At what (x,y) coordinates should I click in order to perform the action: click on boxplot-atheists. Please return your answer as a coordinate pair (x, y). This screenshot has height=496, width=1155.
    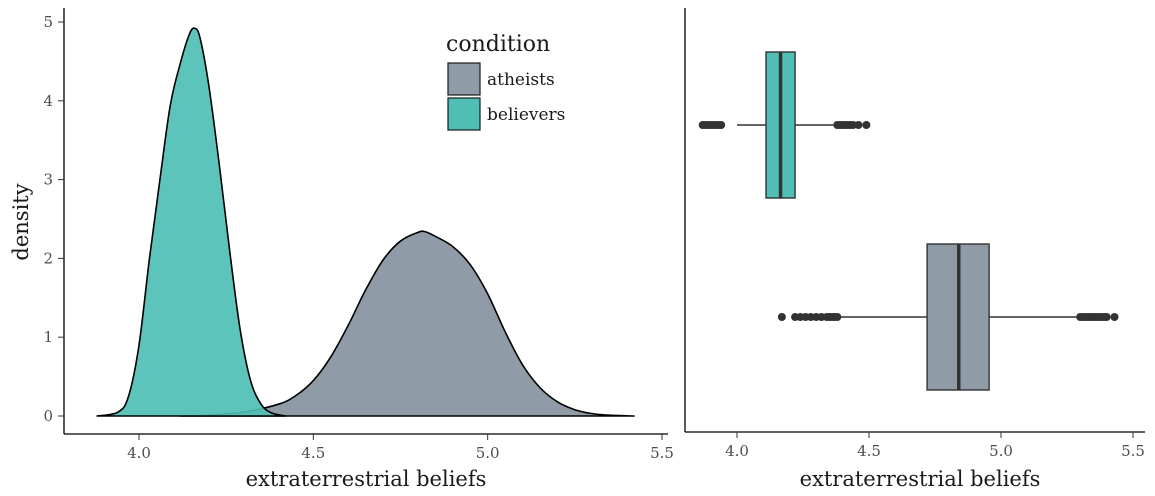
    Looking at the image, I should click on (948, 317).